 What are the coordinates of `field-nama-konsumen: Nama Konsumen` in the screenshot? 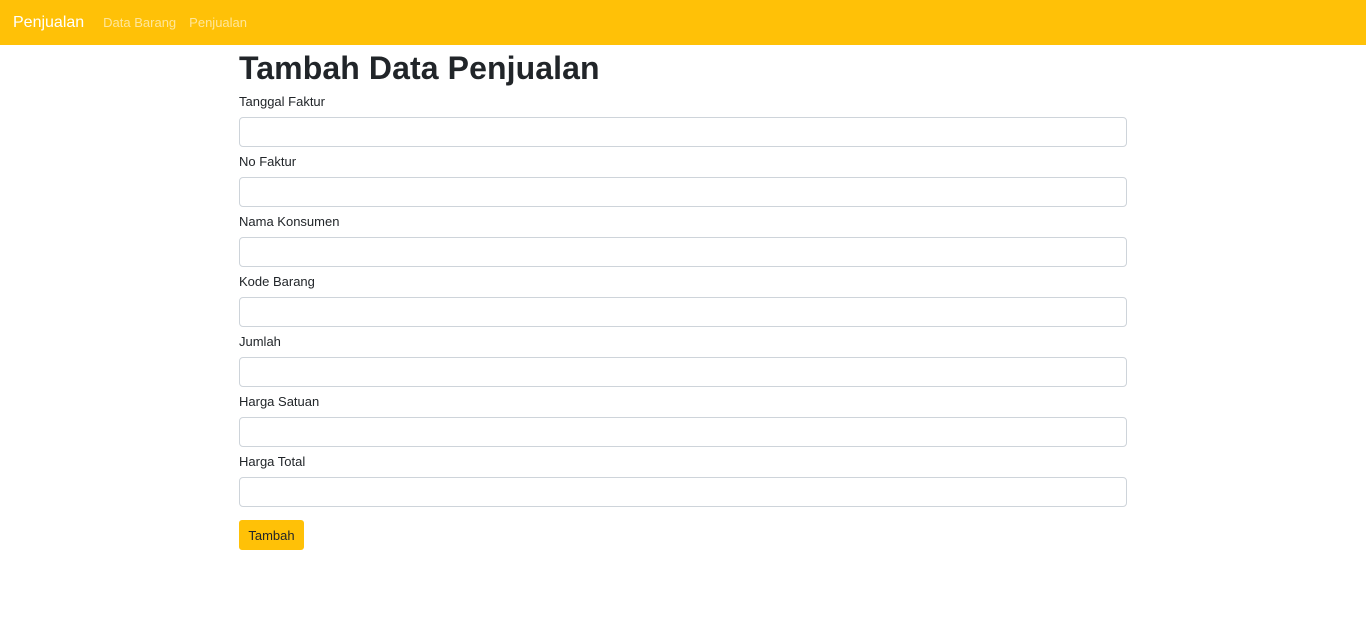 It's located at (683, 241).